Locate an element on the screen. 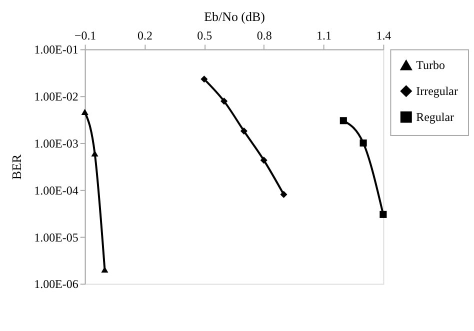 The width and height of the screenshot is (474, 331). x-tick-label: 0.8 is located at coordinates (264, 35).